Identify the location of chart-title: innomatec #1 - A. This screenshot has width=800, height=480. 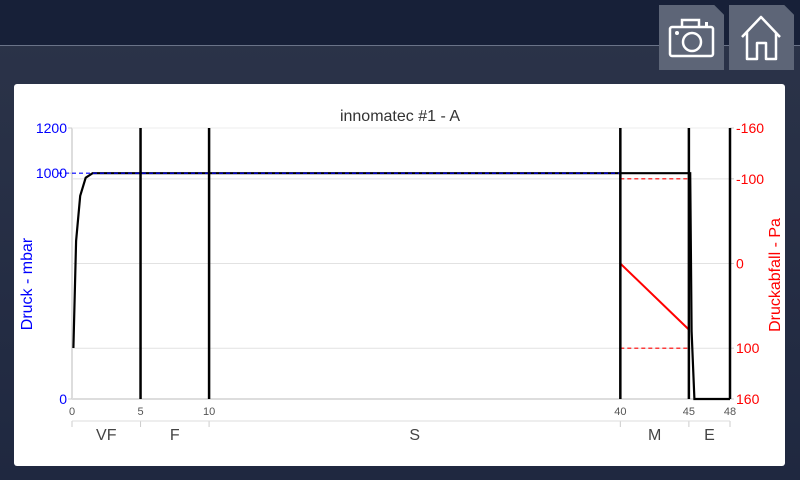
(400, 116).